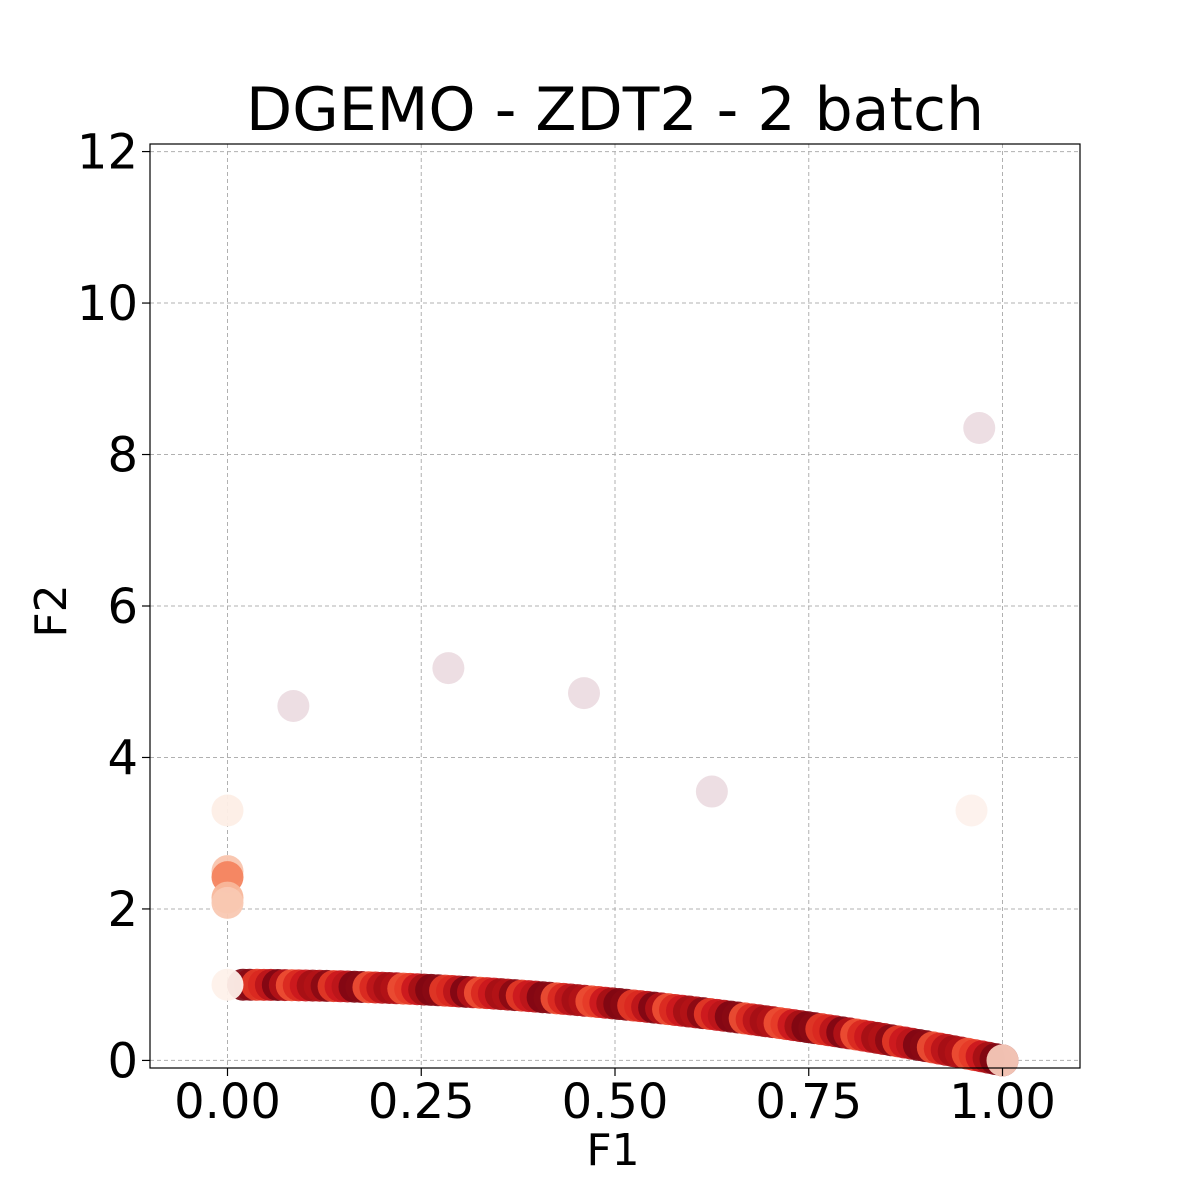 Image resolution: width=1200 pixels, height=1200 pixels. I want to click on chart-title: DGEMO - ZDT2 - 2 batch, so click(615, 110).